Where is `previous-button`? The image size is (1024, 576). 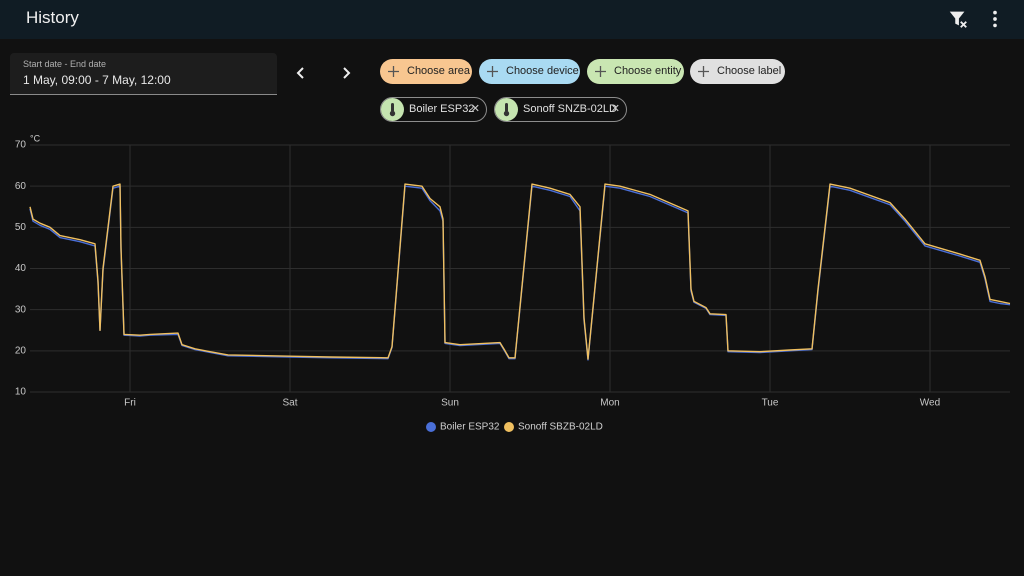 previous-button is located at coordinates (301, 73).